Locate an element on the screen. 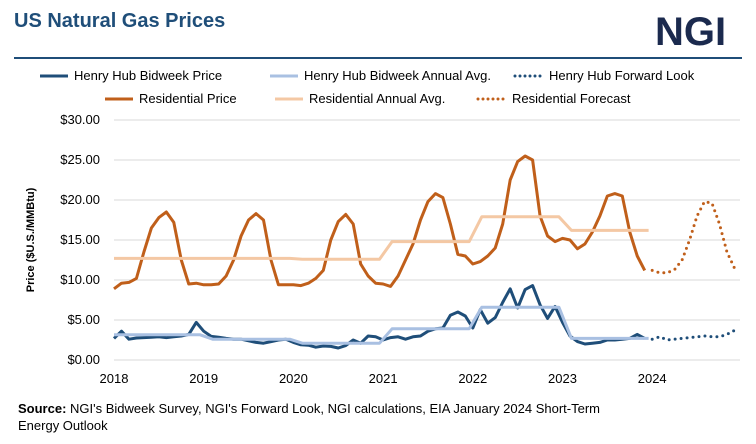  y-tick-label: $15.00 is located at coordinates (80, 239).